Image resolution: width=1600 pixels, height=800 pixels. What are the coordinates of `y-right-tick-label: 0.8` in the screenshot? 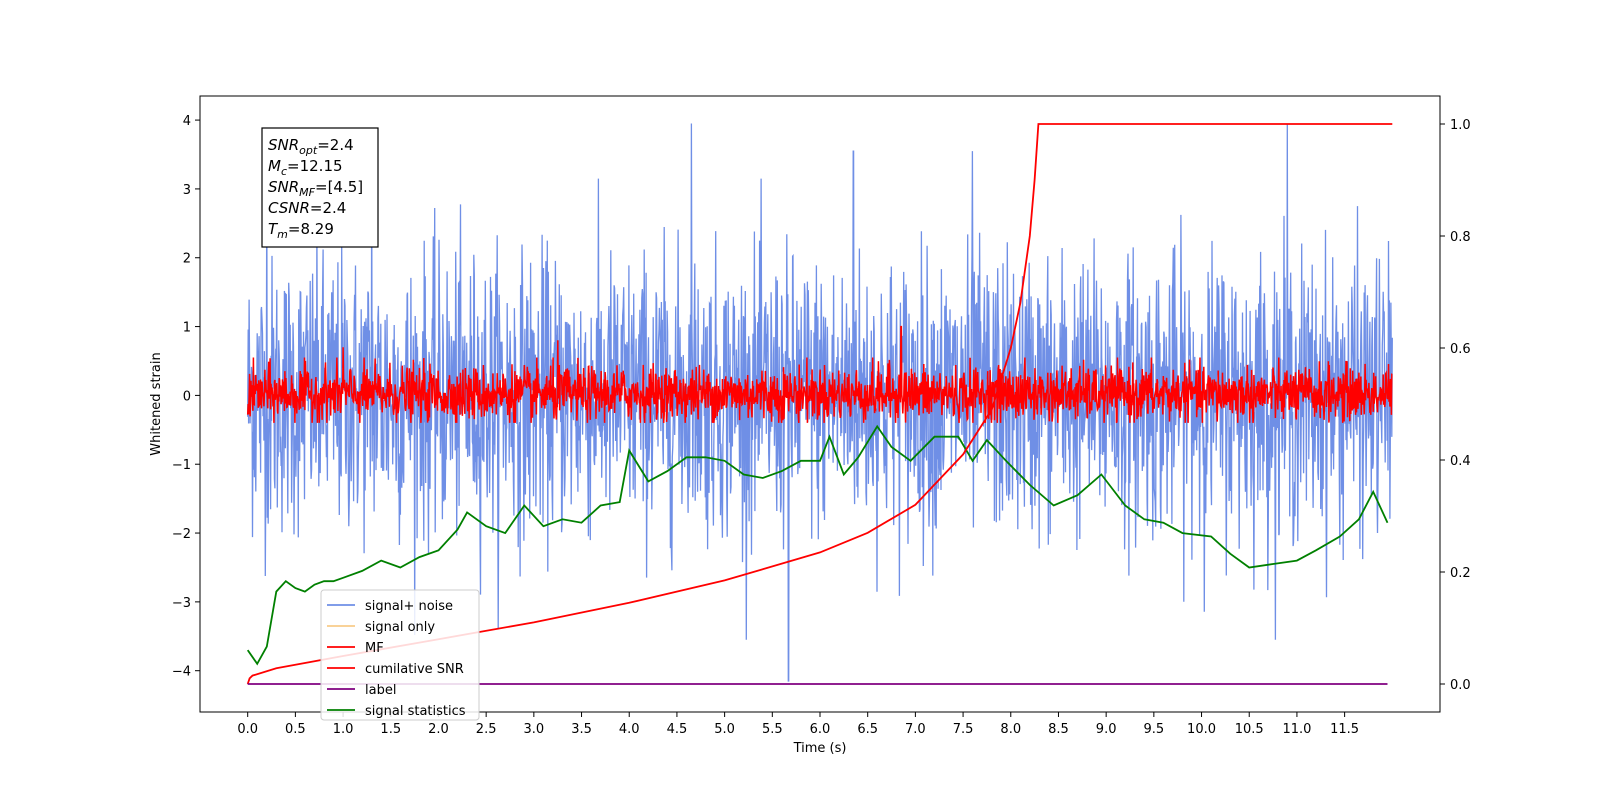 It's located at (1460, 237).